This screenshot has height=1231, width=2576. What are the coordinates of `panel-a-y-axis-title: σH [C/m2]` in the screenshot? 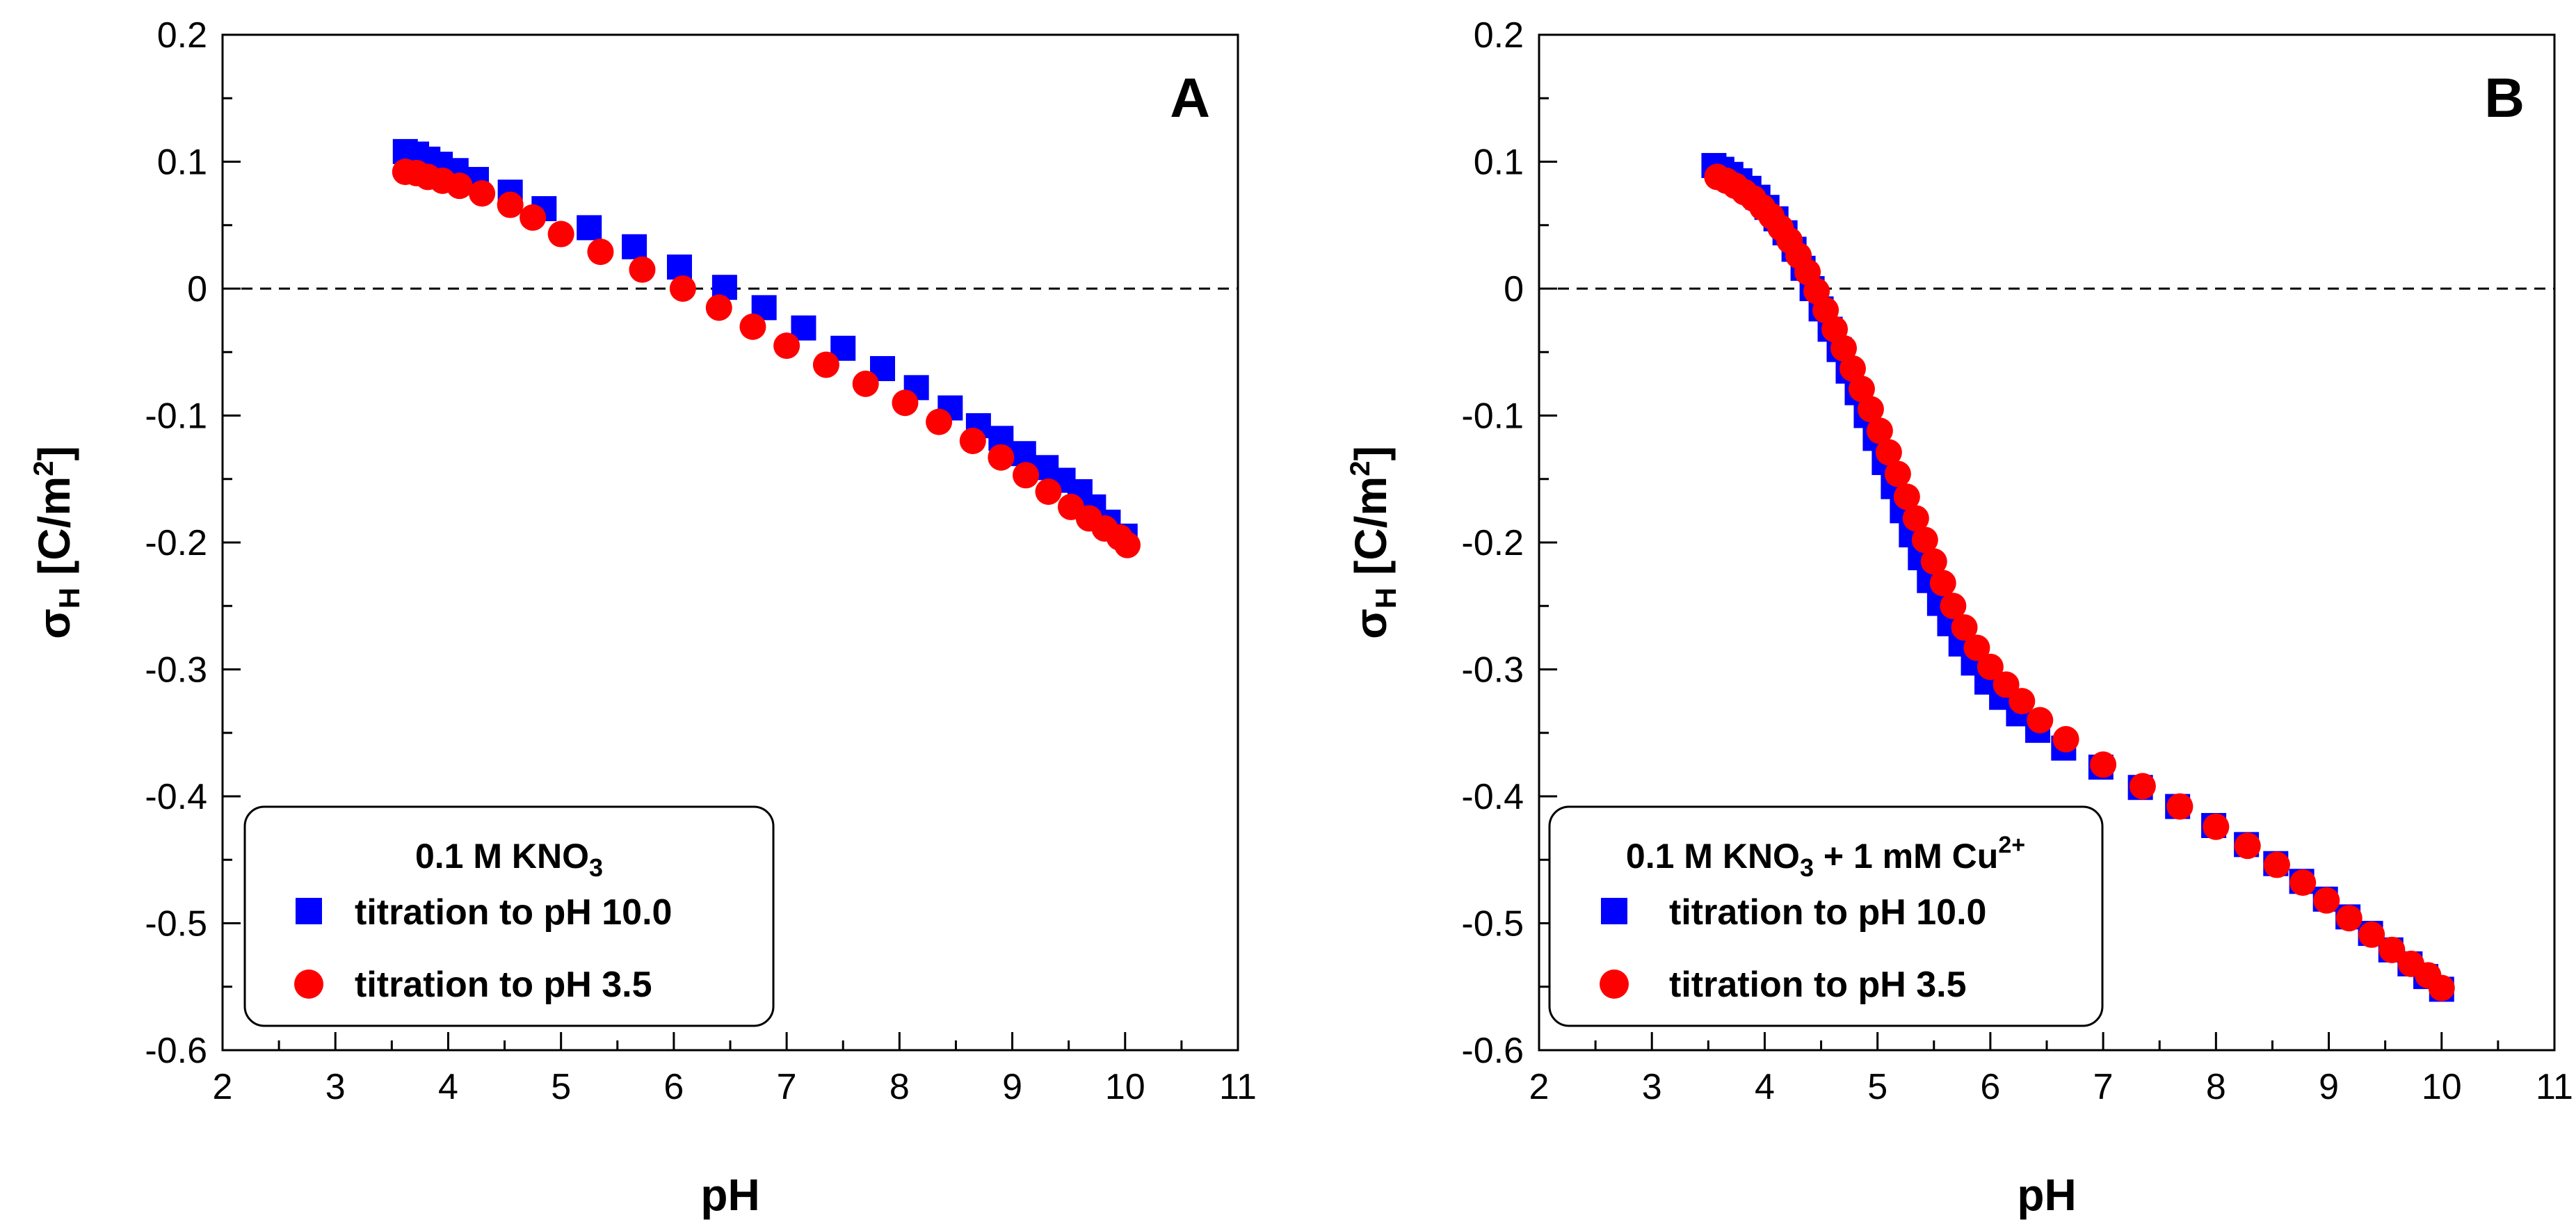 It's located at (57, 542).